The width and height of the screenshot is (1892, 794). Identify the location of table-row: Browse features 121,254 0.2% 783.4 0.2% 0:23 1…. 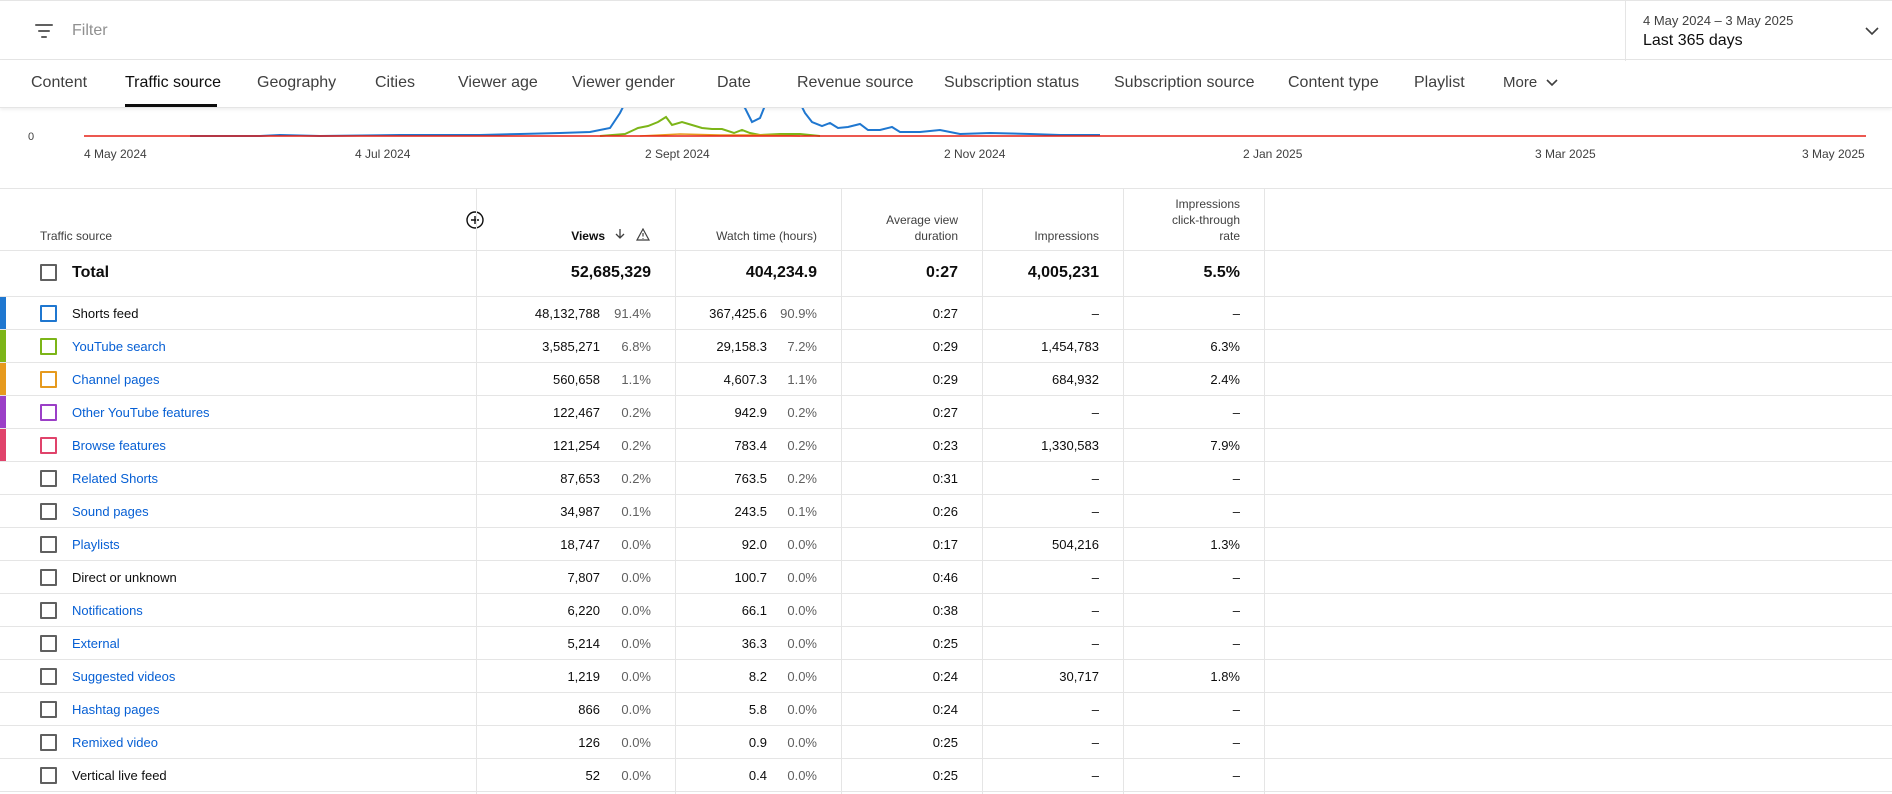
(946, 445).